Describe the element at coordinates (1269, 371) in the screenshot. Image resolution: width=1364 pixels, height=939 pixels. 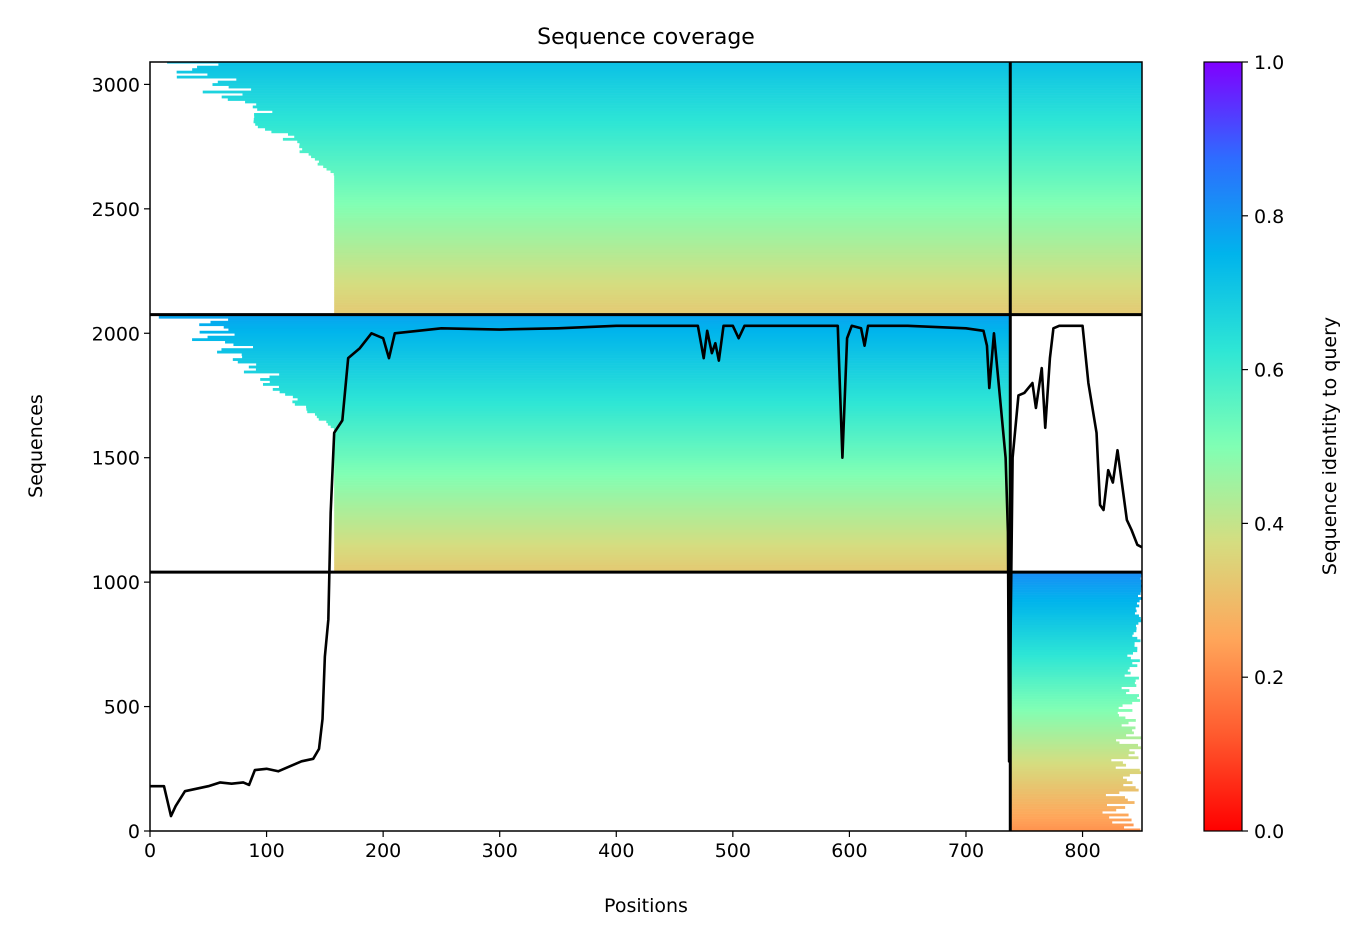
I see `colorbar-tick-label: 0.6` at that location.